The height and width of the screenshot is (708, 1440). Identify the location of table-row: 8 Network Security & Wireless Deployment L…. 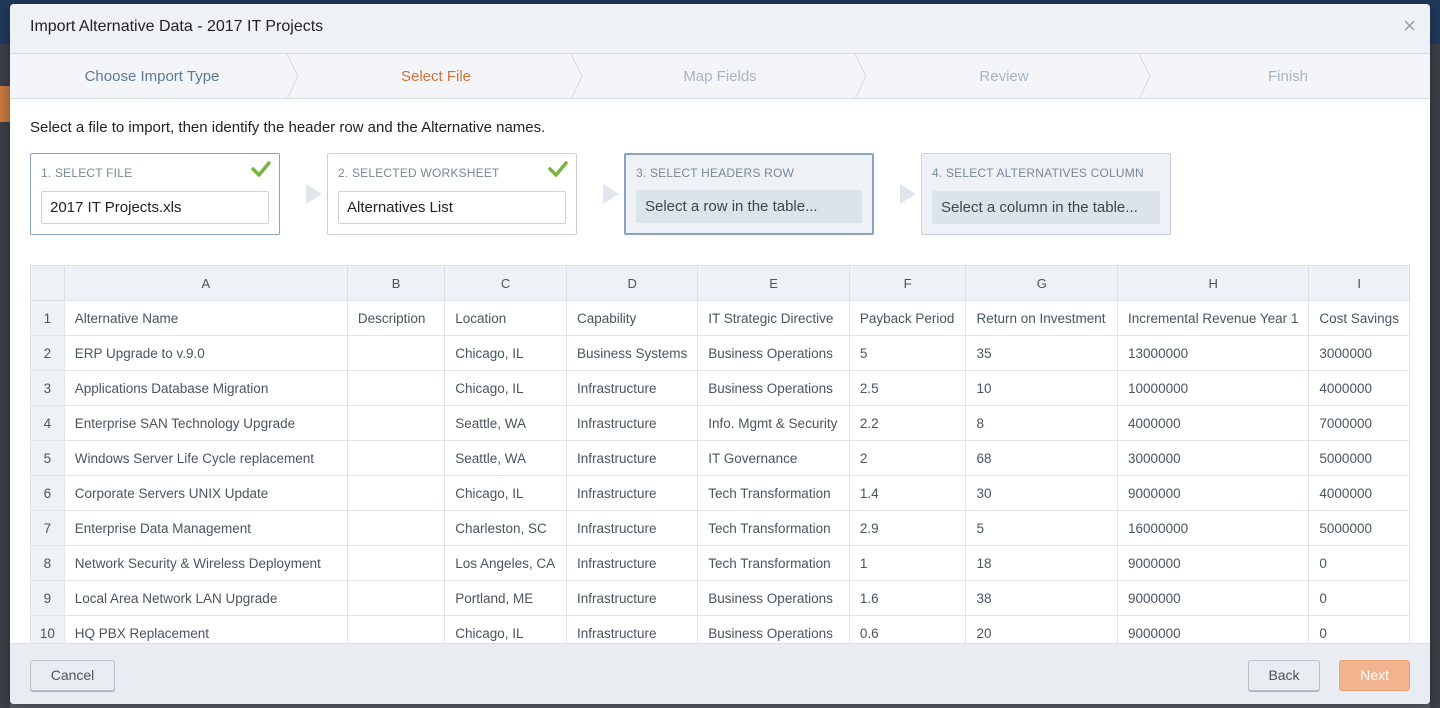
(720, 563).